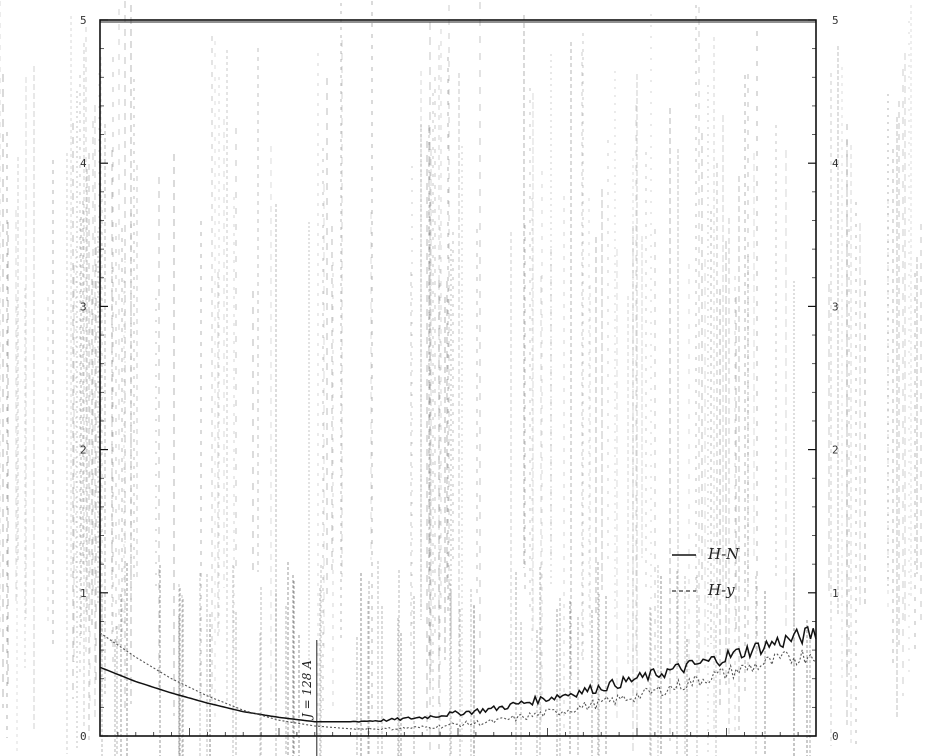 The image size is (935, 756). What do you see at coordinates (721, 590) in the screenshot?
I see `legend-label-h-y: H-y` at bounding box center [721, 590].